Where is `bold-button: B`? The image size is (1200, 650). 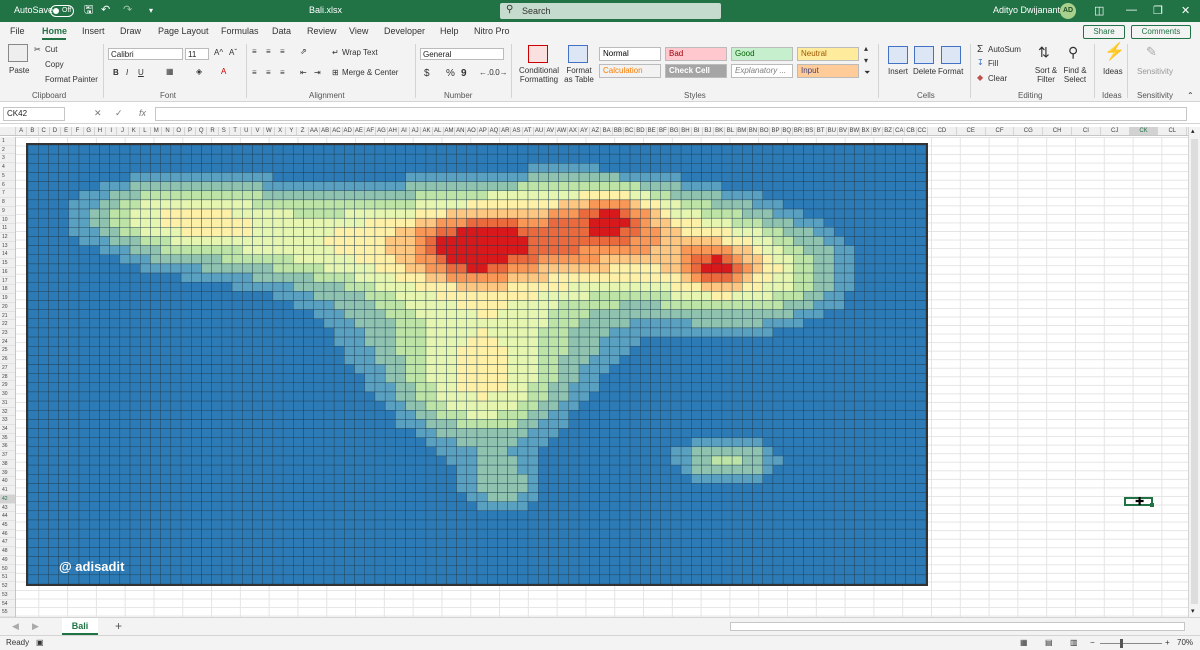
bold-button: B is located at coordinates (116, 72).